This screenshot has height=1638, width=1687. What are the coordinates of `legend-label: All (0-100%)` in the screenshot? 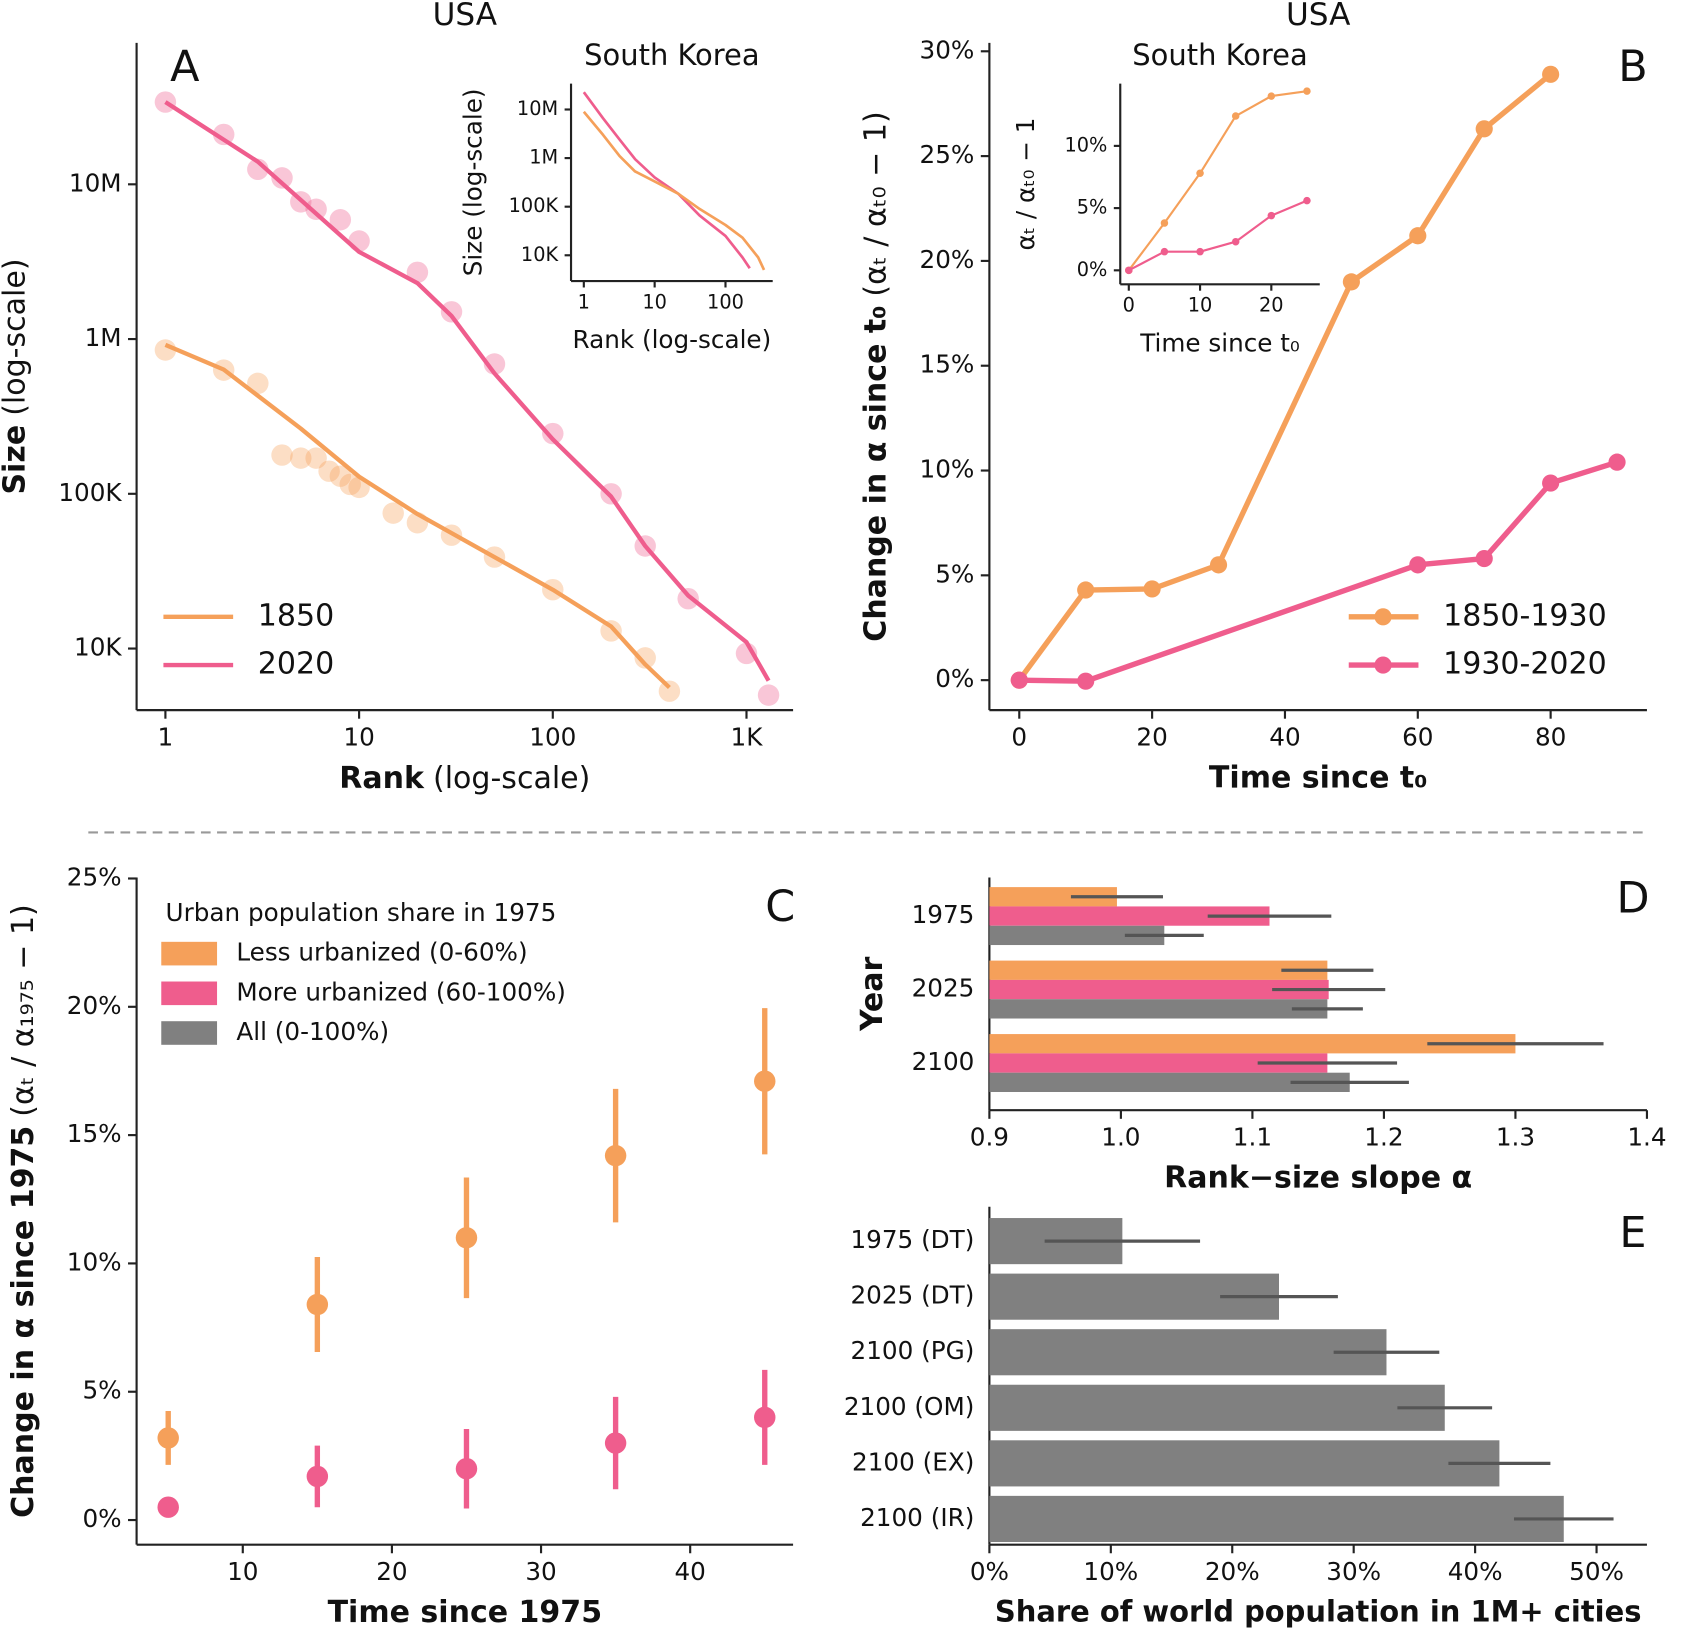 It's located at (312, 1031).